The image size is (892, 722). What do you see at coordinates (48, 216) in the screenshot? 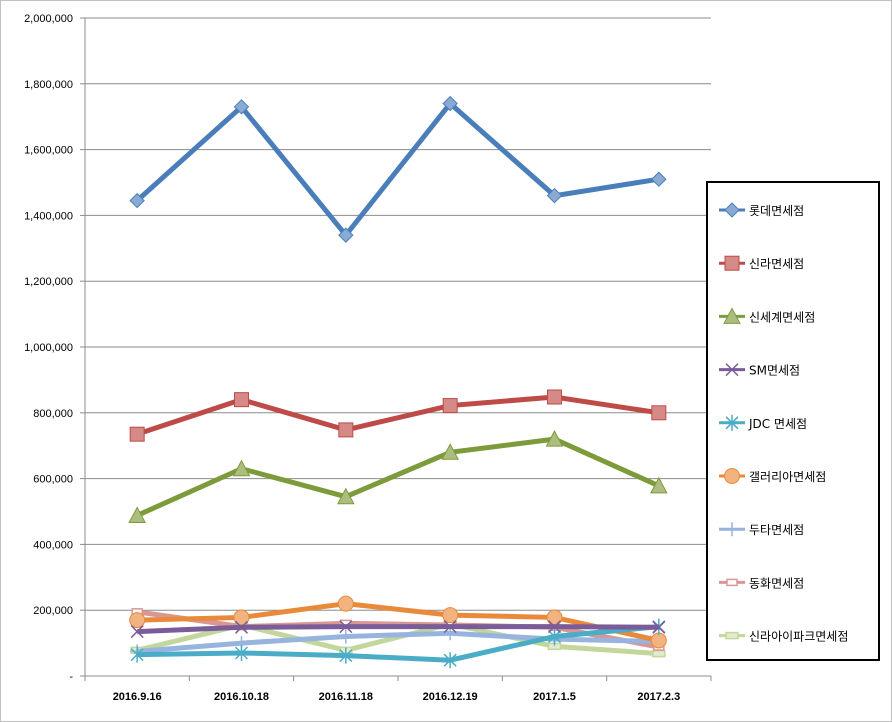
I see `y-tick-label: 1,400,000` at bounding box center [48, 216].